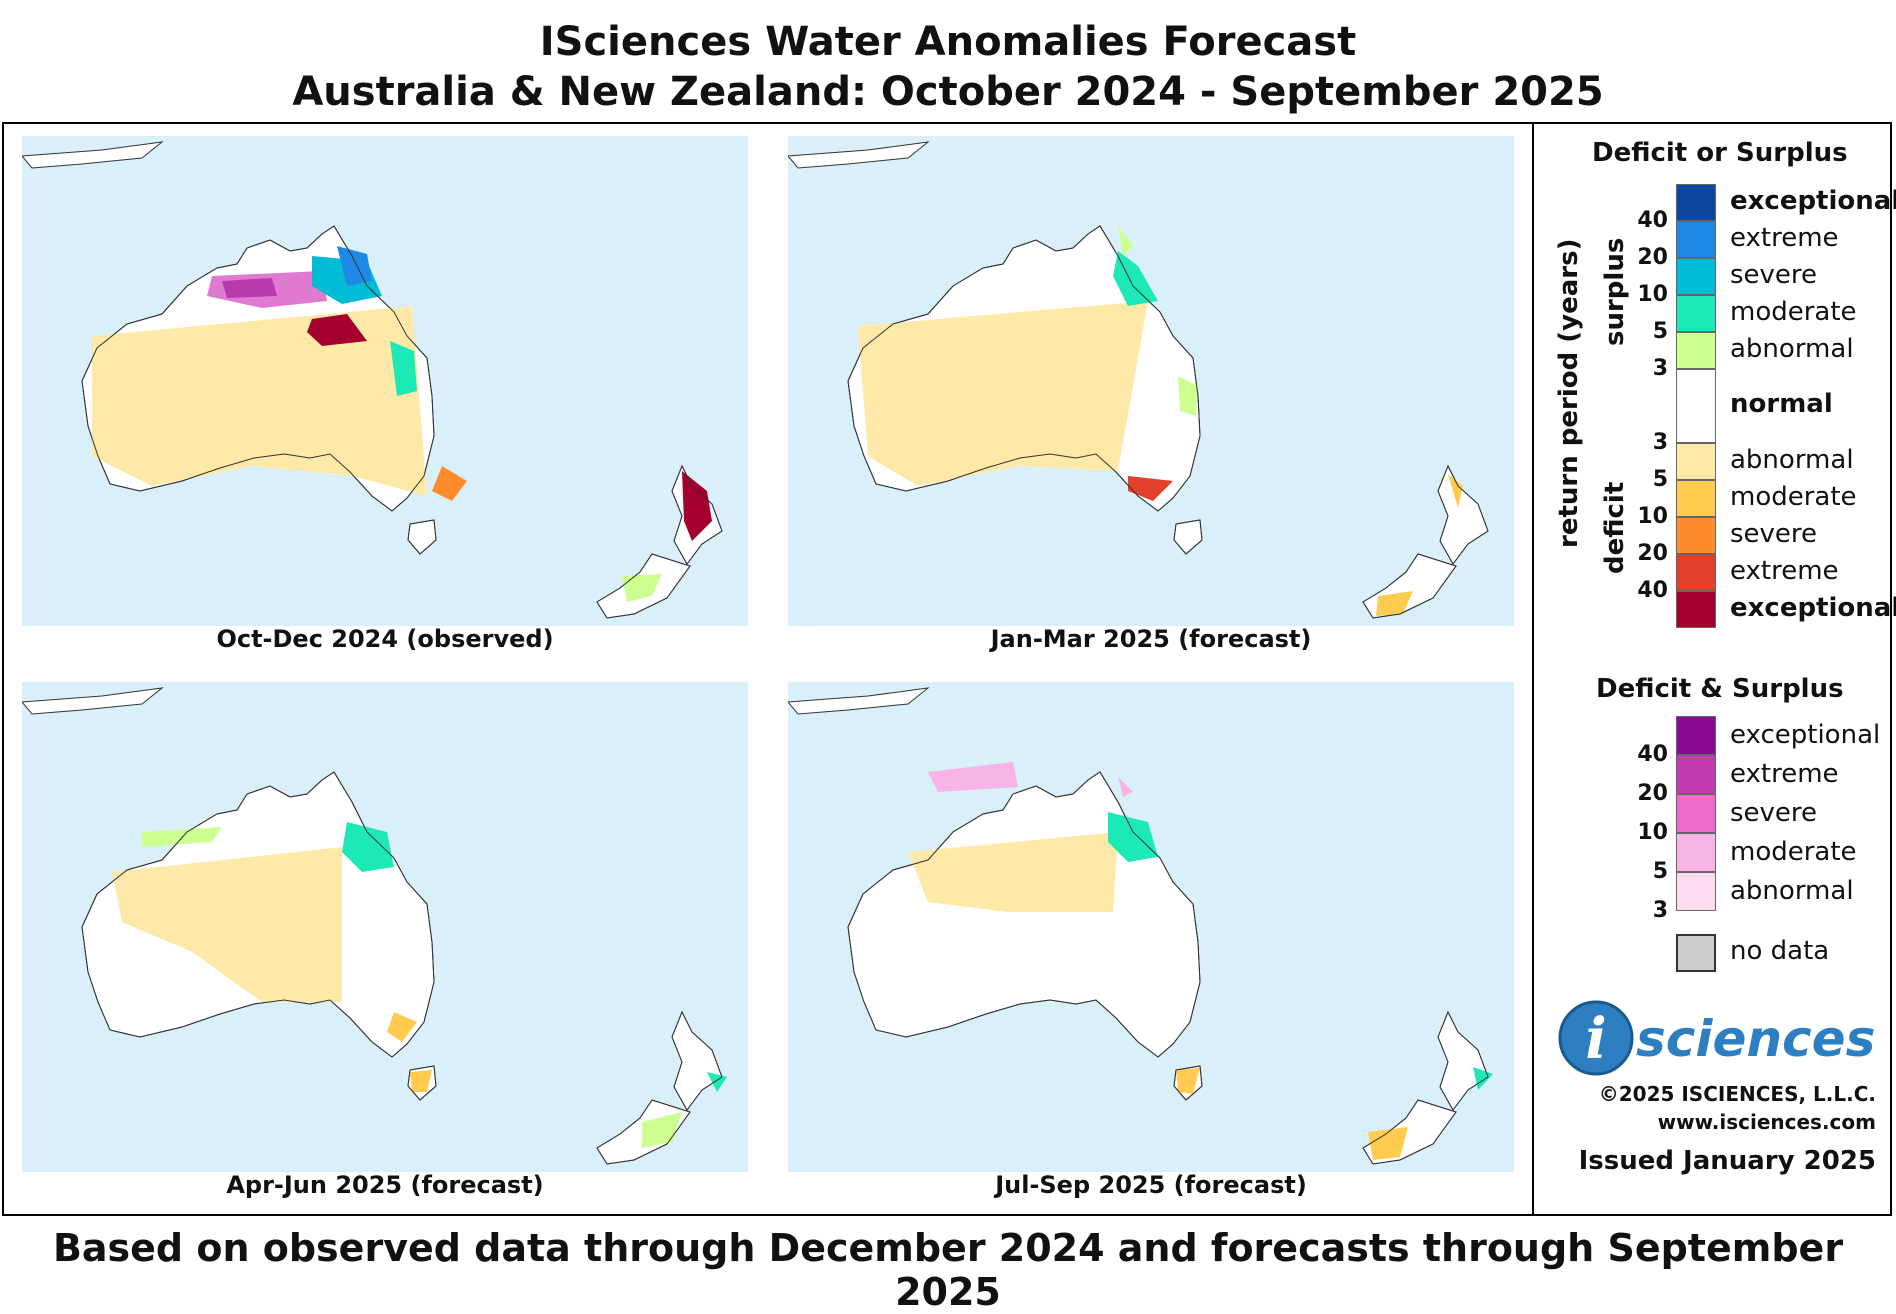  Describe the element at coordinates (1151, 1185) in the screenshot. I see `panel-caption-4: Jul-Sep 2025 (forecast)` at that location.